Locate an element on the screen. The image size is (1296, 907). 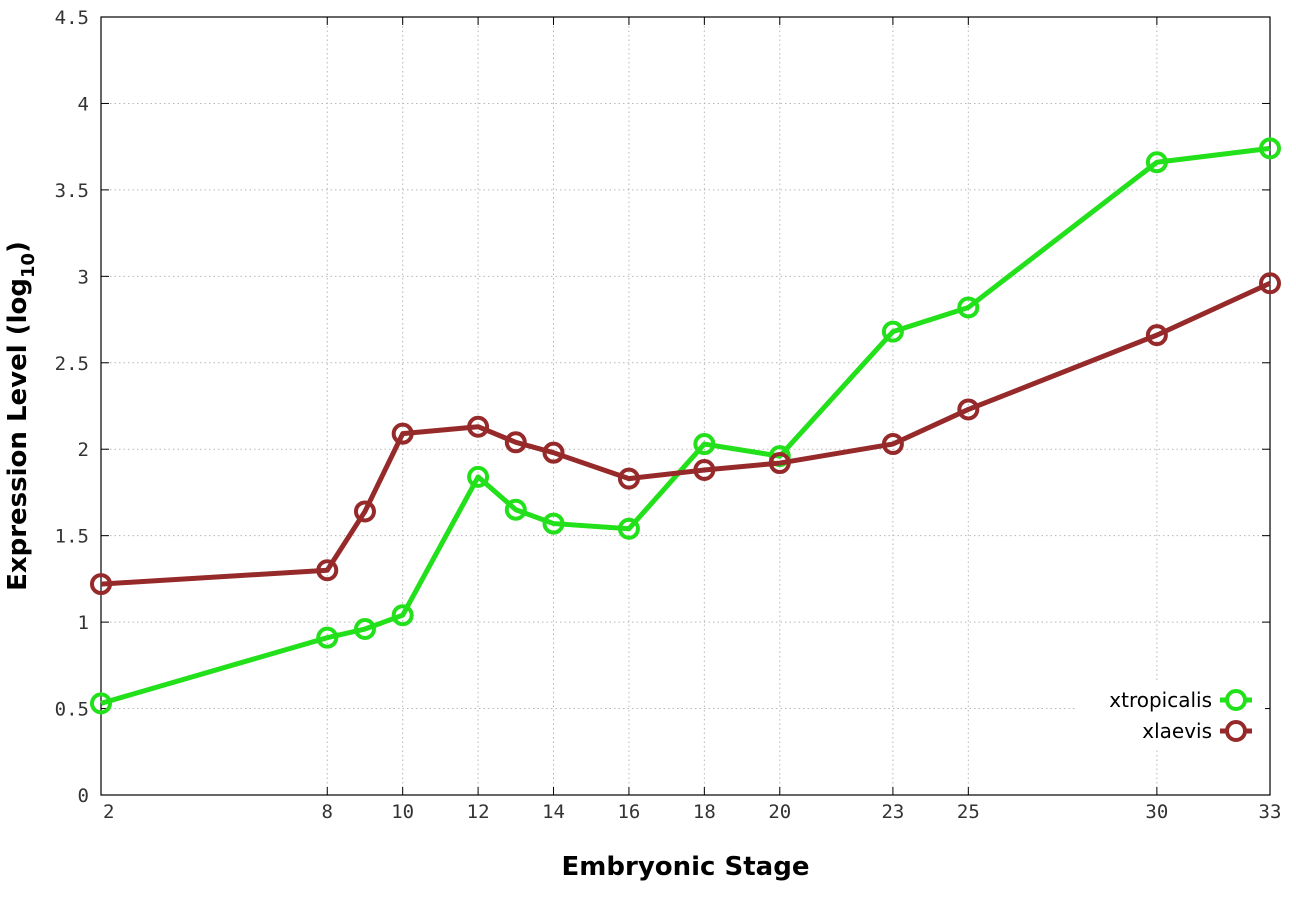
legend-label: xtropicalis is located at coordinates (1160, 700).